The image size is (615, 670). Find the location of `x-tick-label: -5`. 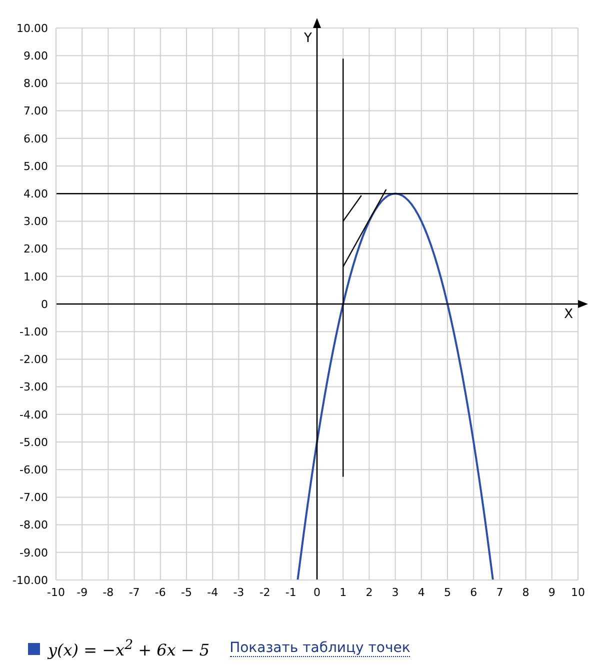

x-tick-label: -5 is located at coordinates (186, 592).